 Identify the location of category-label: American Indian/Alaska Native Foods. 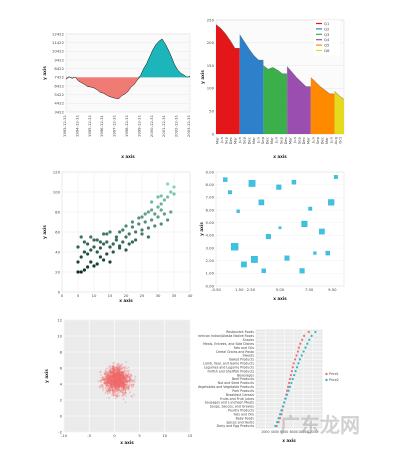
(226, 336).